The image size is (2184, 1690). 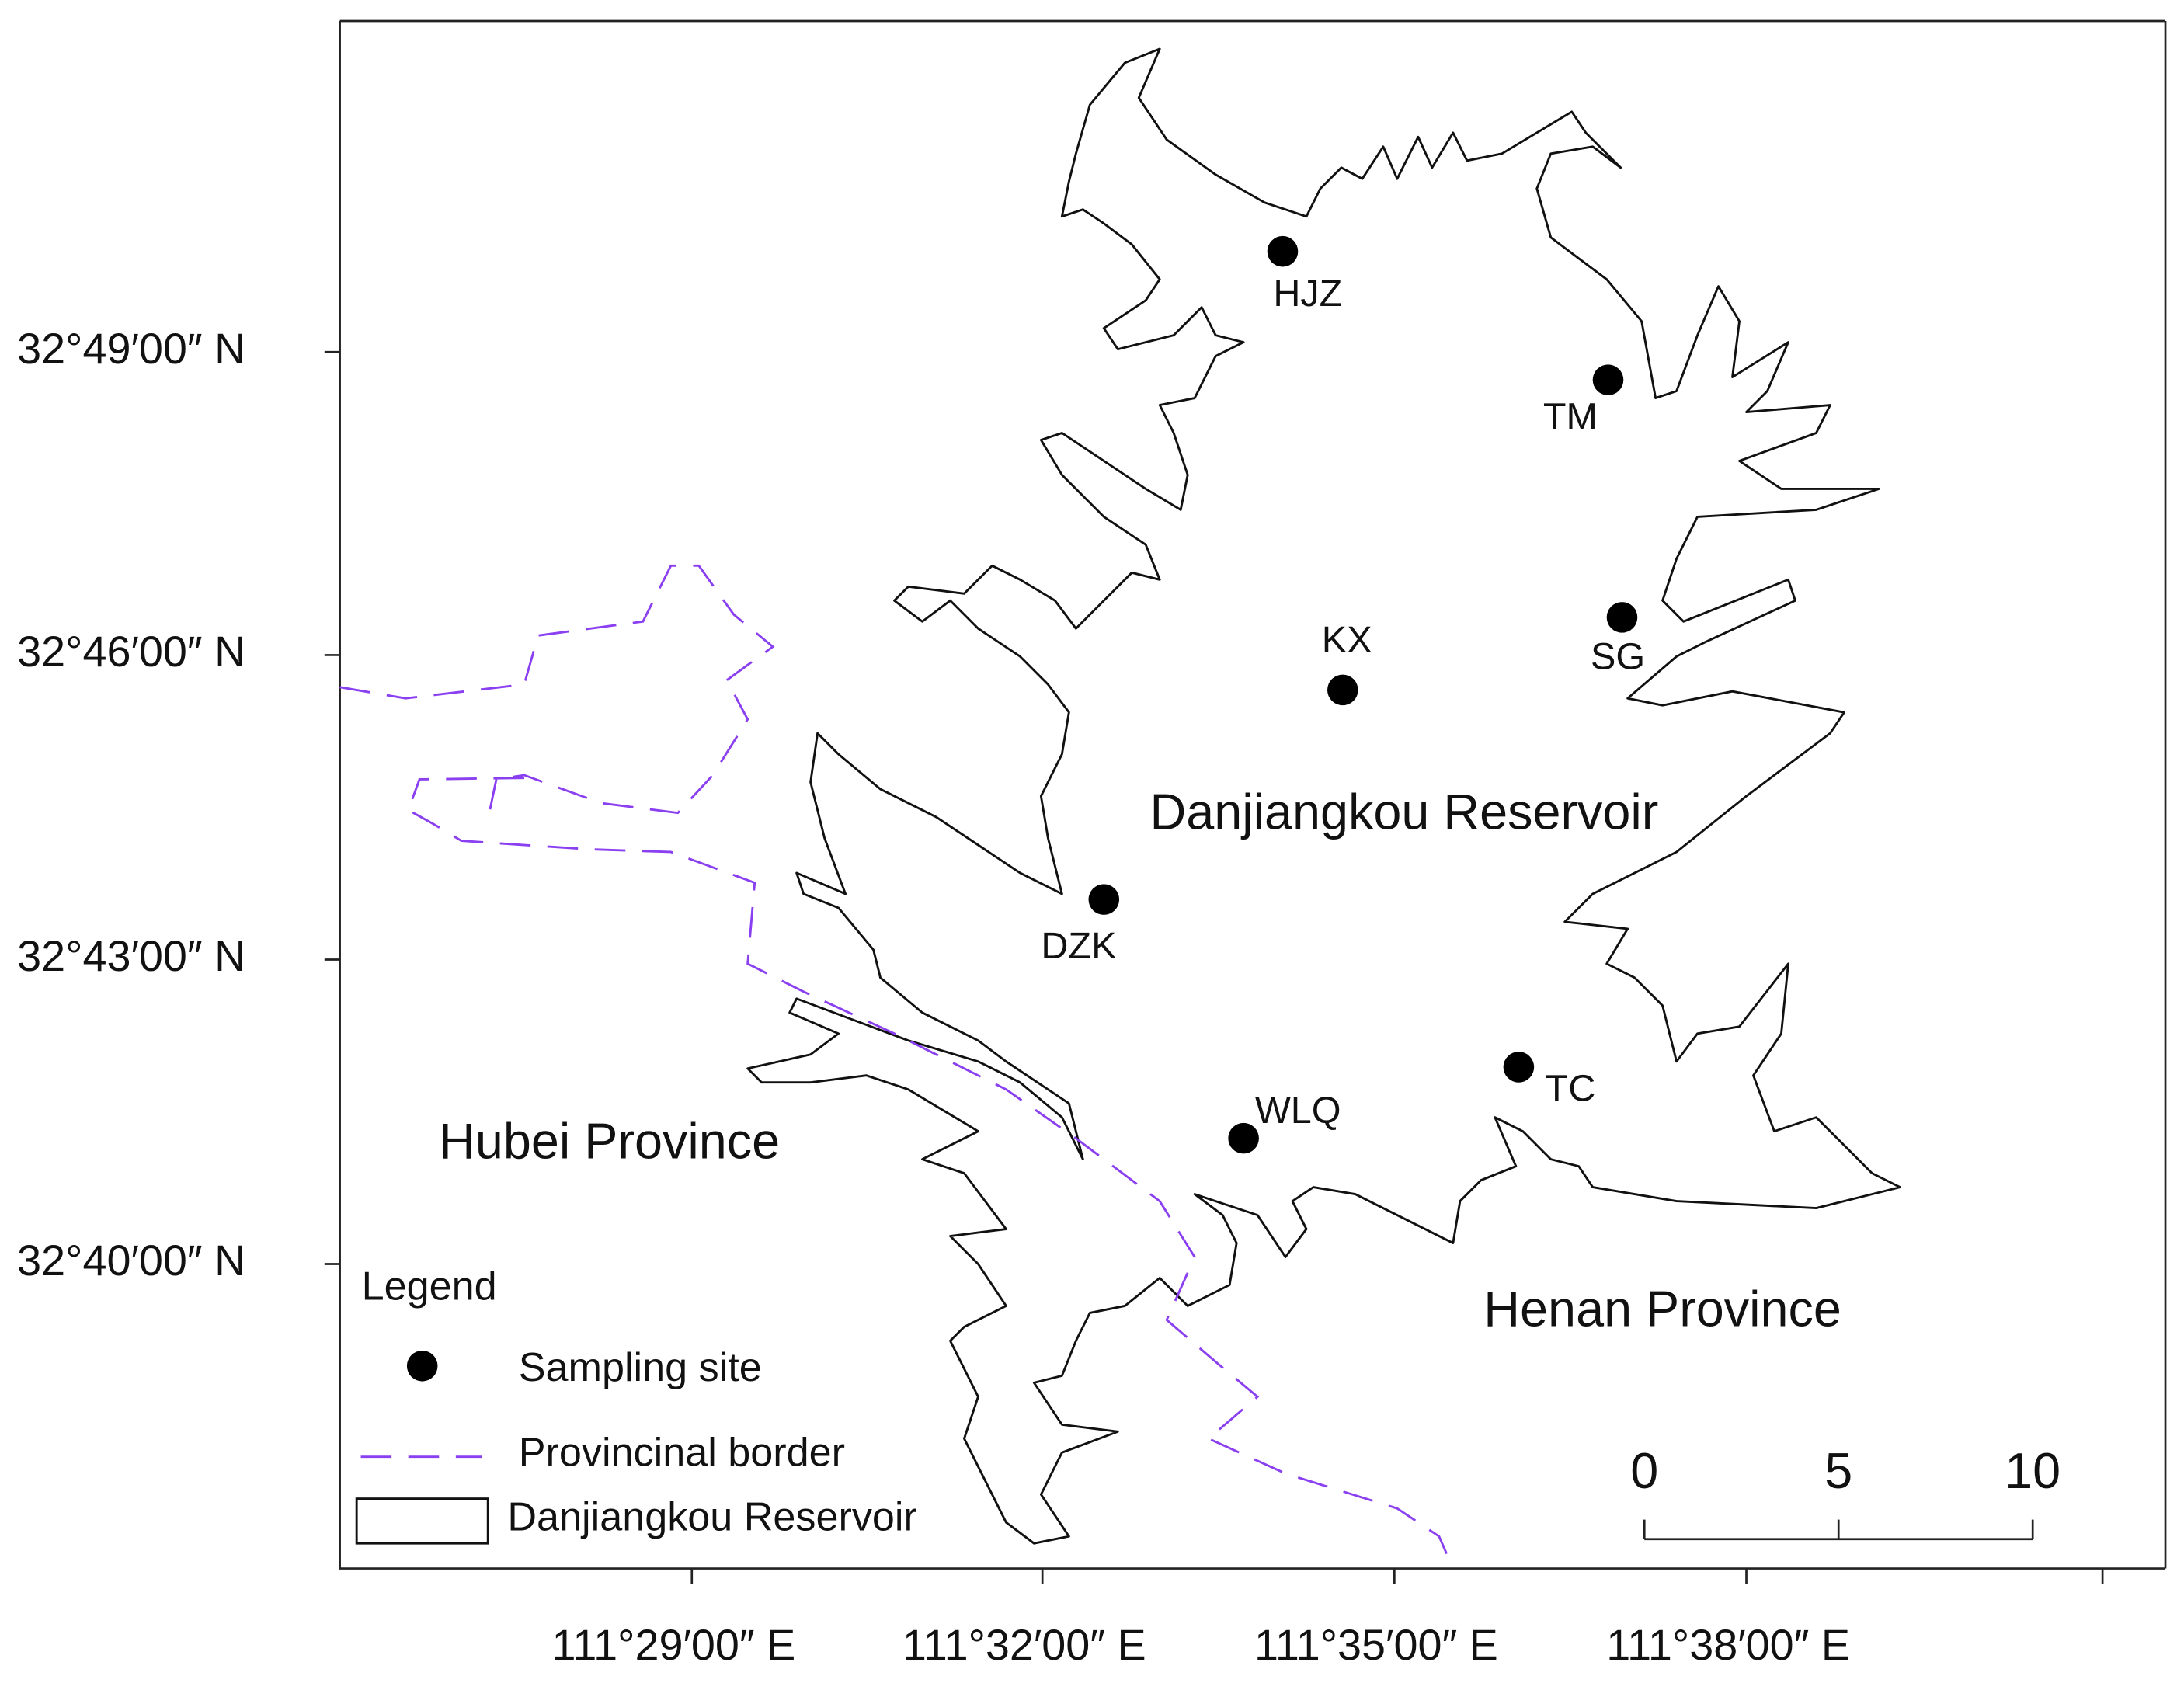 I want to click on y-axis-label: 32°43′00″ N, so click(x=131, y=956).